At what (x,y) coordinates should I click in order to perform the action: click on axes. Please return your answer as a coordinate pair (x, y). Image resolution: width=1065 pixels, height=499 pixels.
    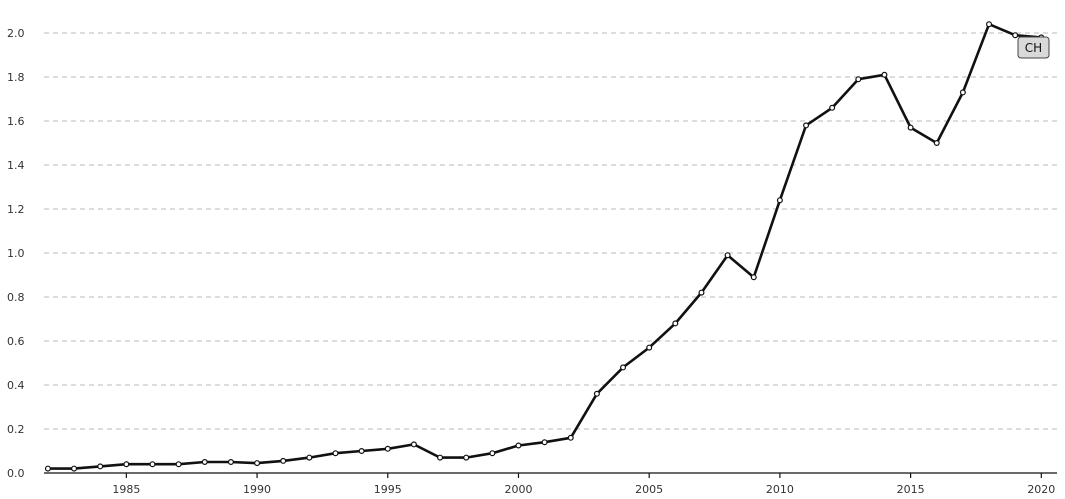
    Looking at the image, I should click on (550, 475).